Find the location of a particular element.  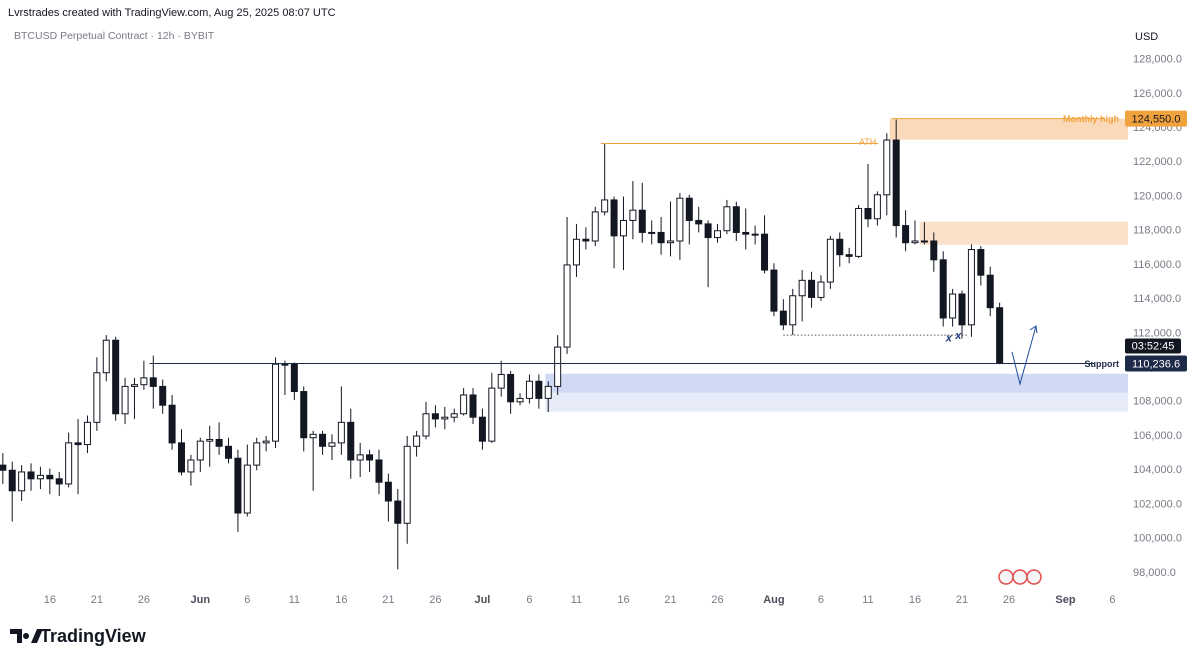

event-icons is located at coordinates (1020, 577).